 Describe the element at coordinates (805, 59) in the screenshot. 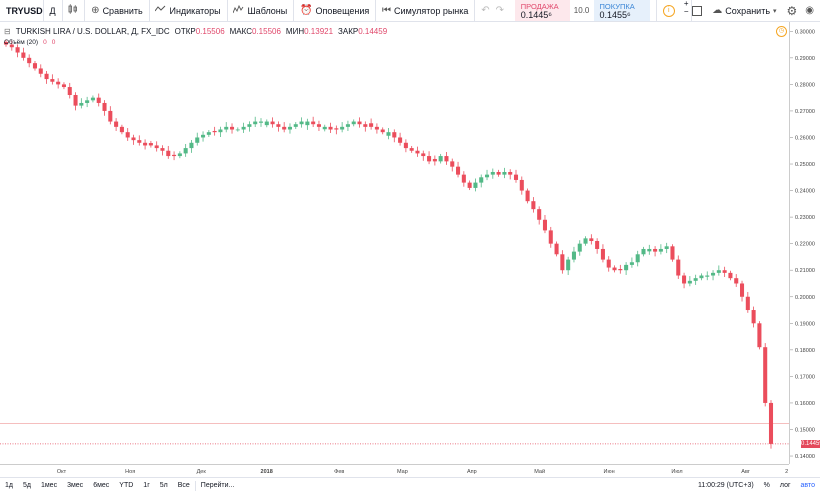

I see `price-tick-label: 0.29000` at that location.